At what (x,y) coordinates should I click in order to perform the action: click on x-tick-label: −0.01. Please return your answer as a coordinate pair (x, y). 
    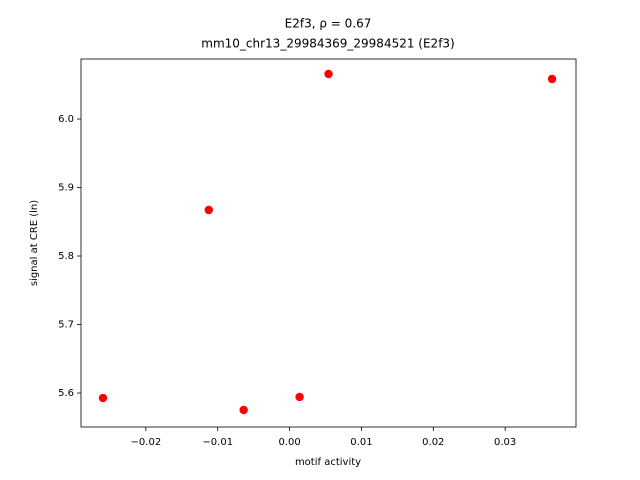
    Looking at the image, I should click on (217, 442).